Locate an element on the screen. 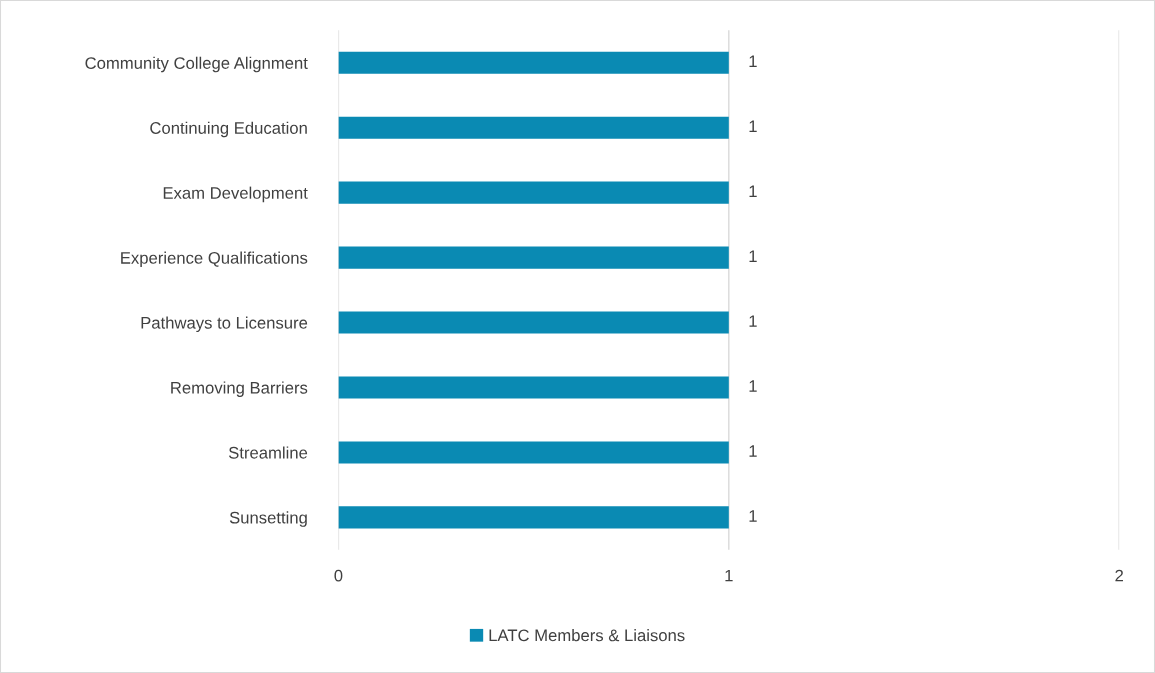 This screenshot has width=1155, height=673. y-tick-label: Removing Barriers is located at coordinates (239, 389).